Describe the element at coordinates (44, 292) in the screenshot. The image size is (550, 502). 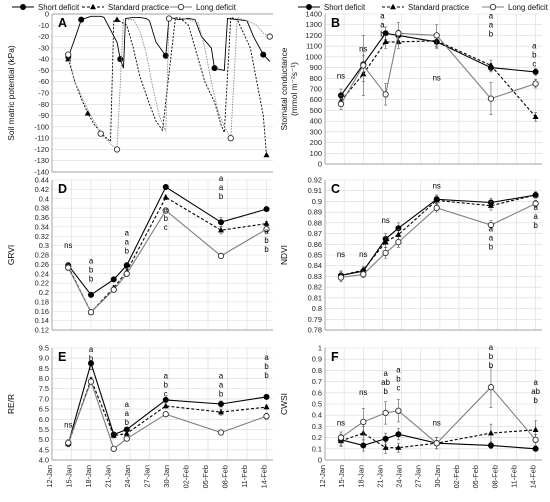
I see `y-tick-label: 0.2` at that location.